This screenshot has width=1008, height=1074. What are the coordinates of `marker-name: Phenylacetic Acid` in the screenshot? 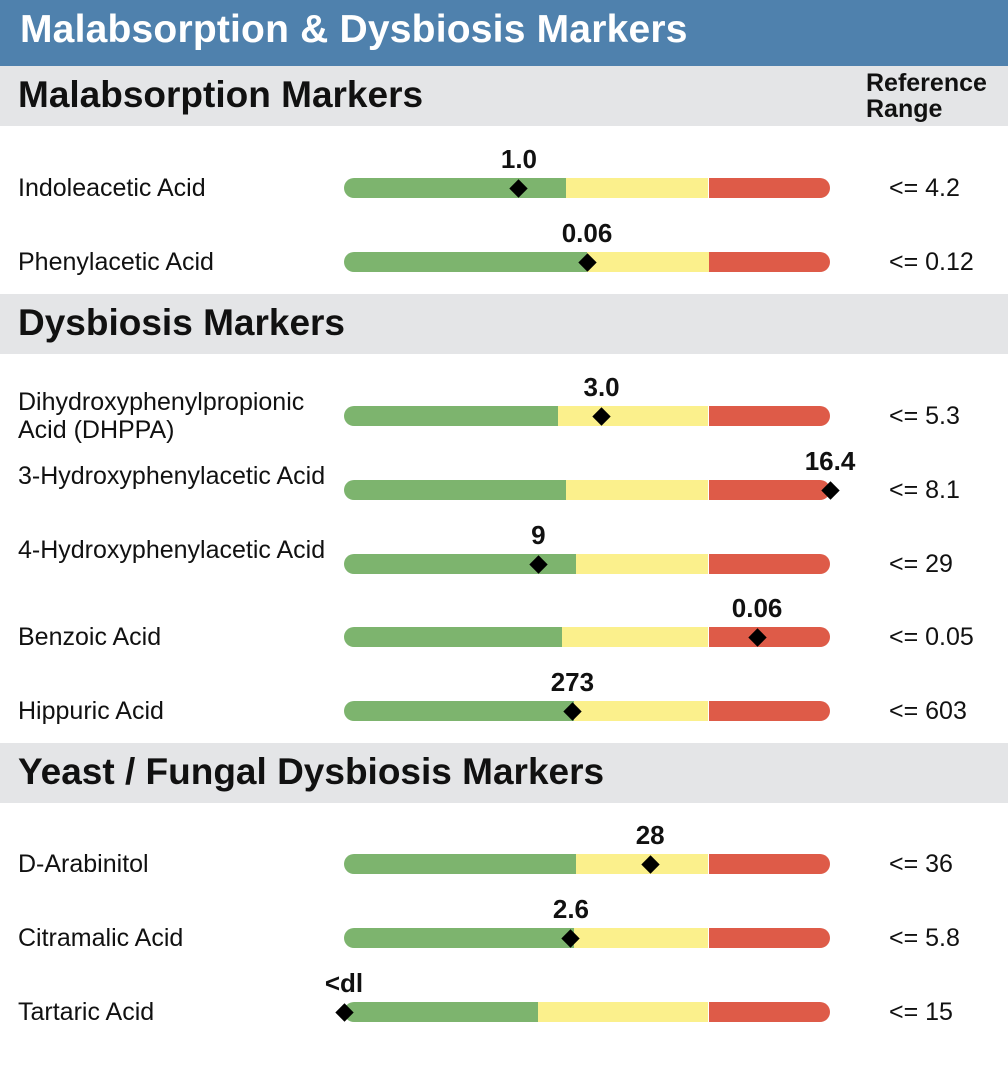 It's located at (116, 262).